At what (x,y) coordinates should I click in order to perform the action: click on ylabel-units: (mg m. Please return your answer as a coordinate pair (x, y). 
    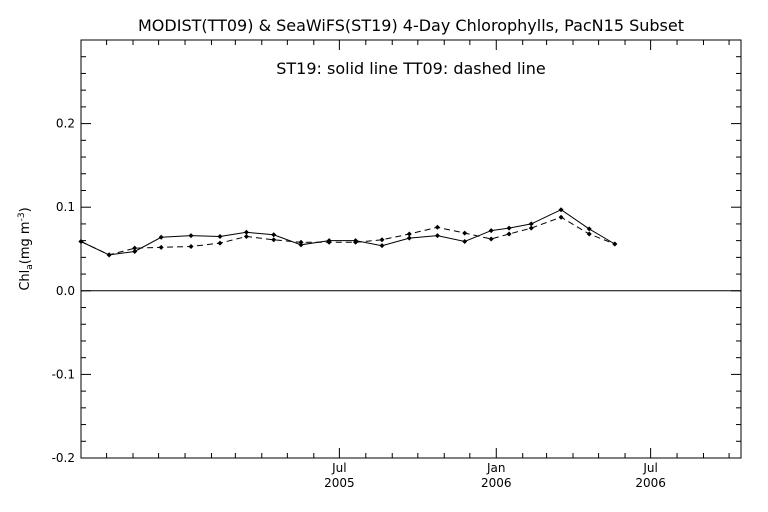
    Looking at the image, I should click on (25, 242).